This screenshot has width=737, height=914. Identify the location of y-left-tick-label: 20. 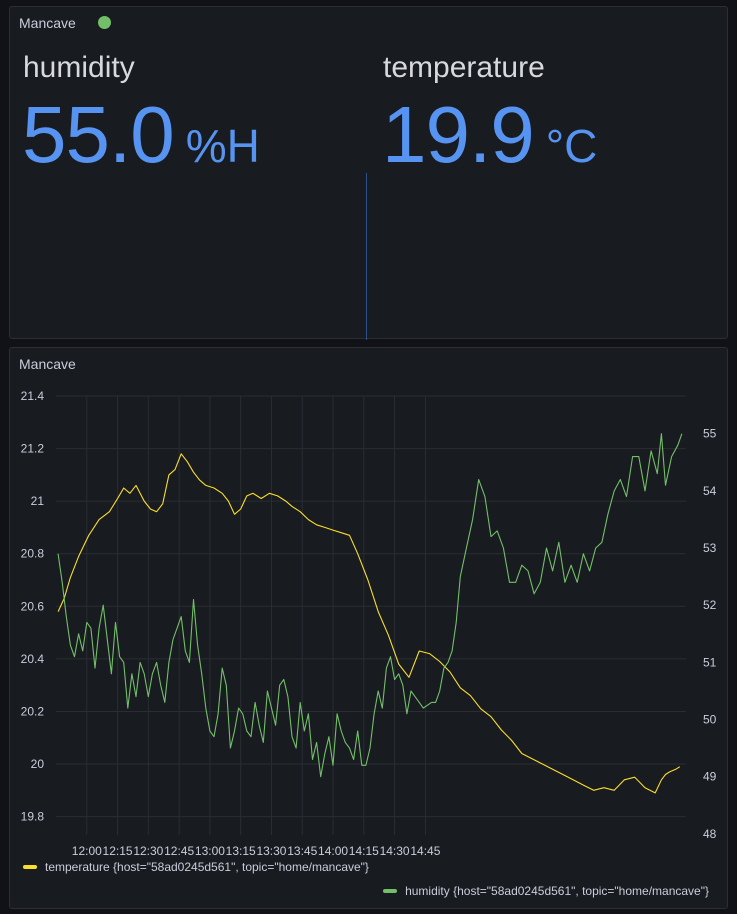
(38, 764).